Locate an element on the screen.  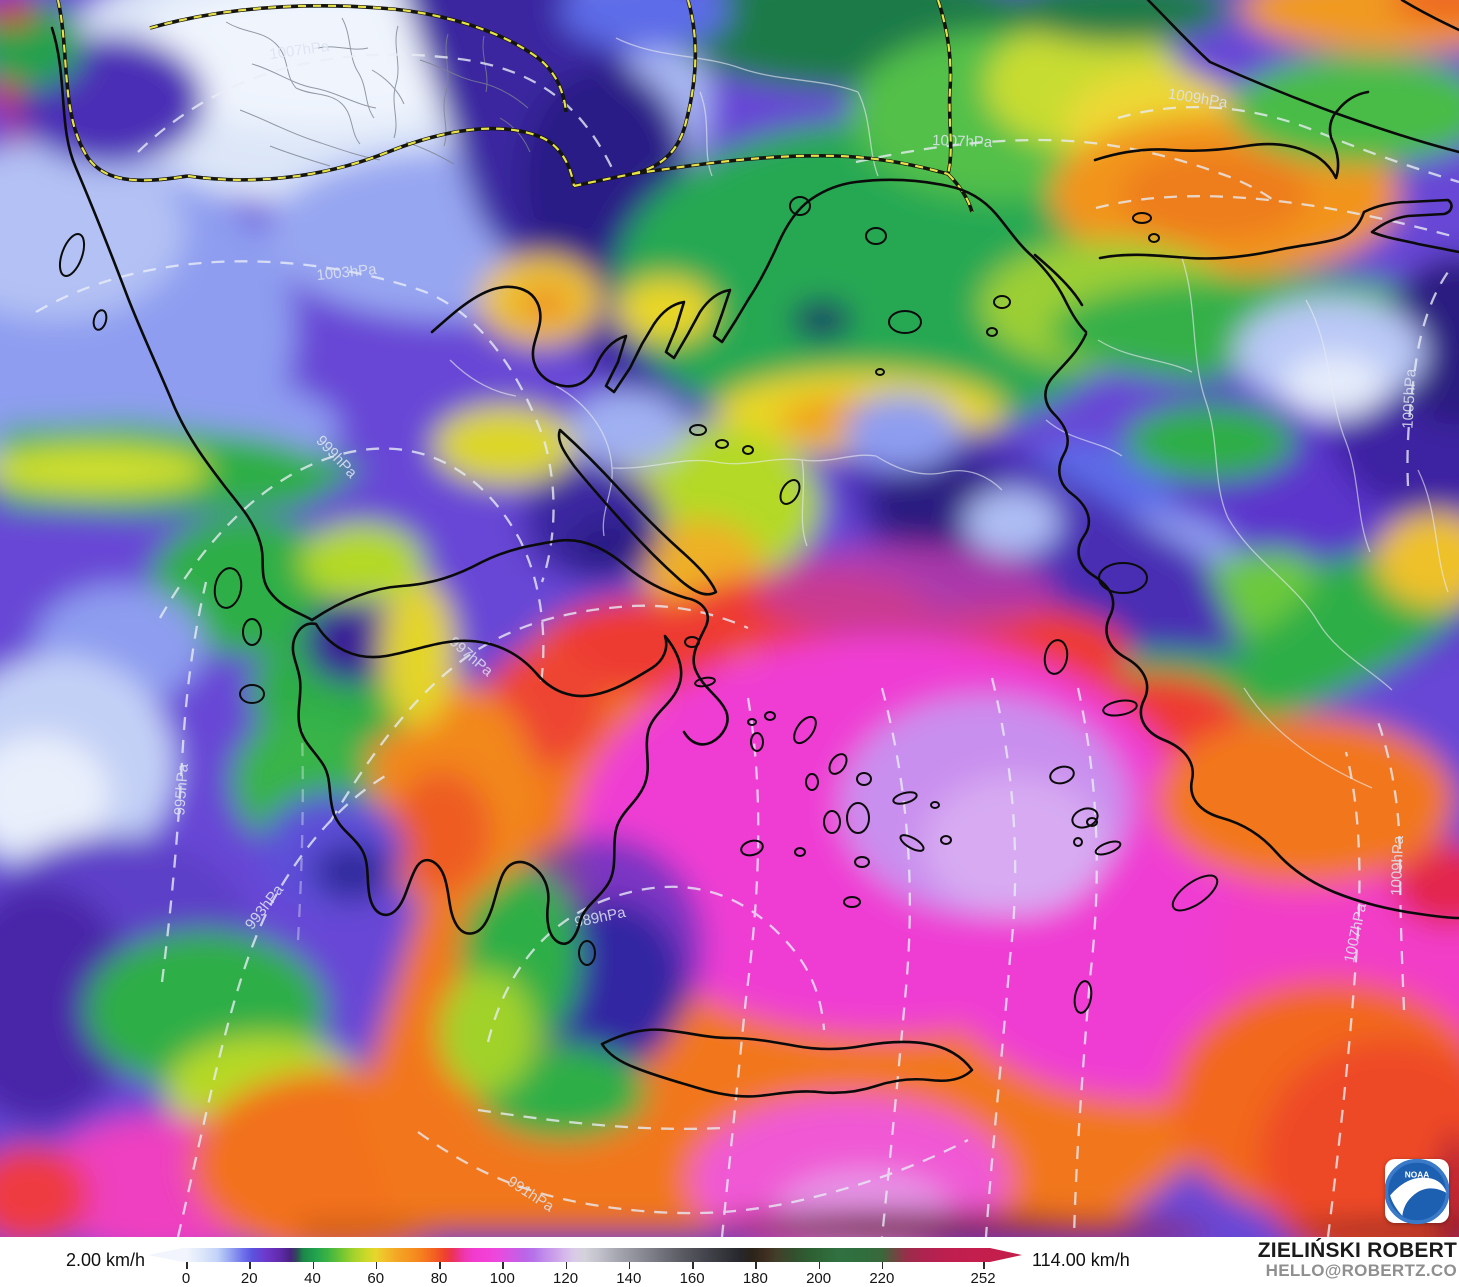
legend-max-label: 114.00 km/h is located at coordinates (1081, 1260).